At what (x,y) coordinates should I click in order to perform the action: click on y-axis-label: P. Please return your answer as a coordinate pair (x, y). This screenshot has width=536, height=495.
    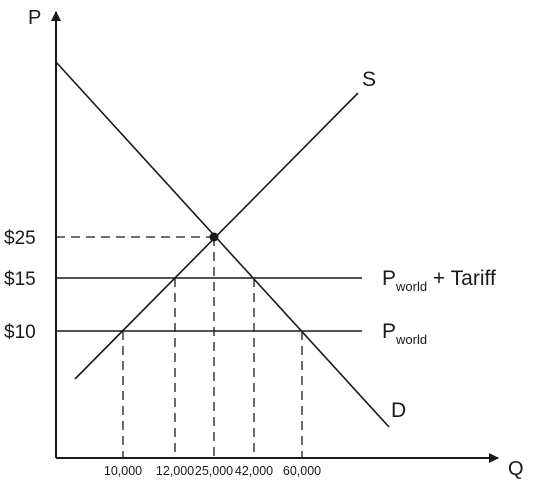
    Looking at the image, I should click on (34, 18).